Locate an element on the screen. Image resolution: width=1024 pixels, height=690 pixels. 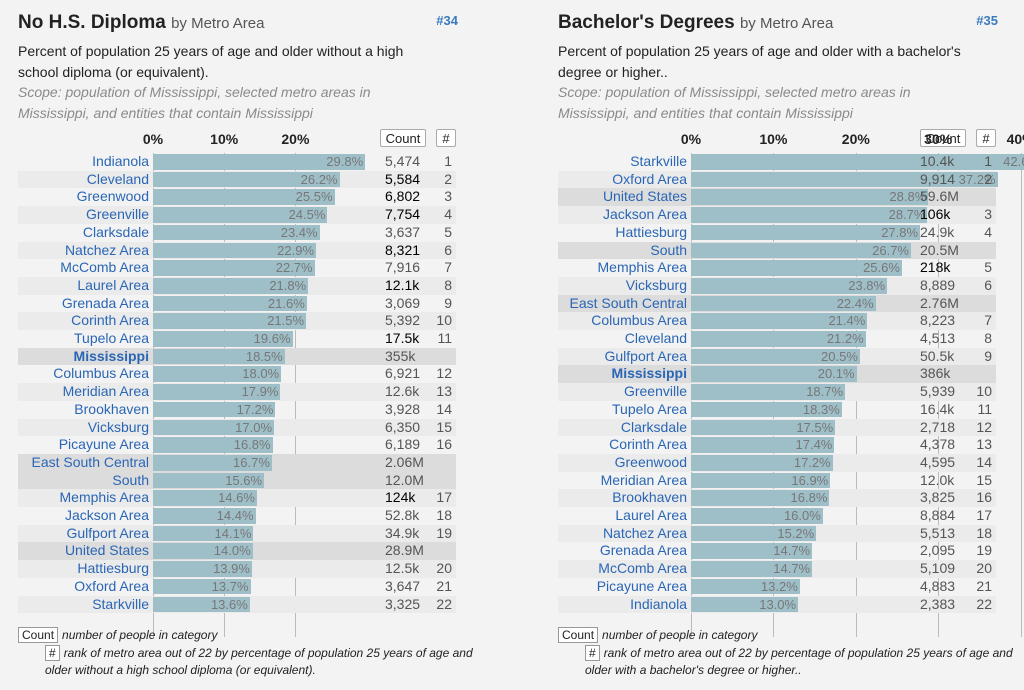
rank-value: 10 is located at coordinates (444, 320).